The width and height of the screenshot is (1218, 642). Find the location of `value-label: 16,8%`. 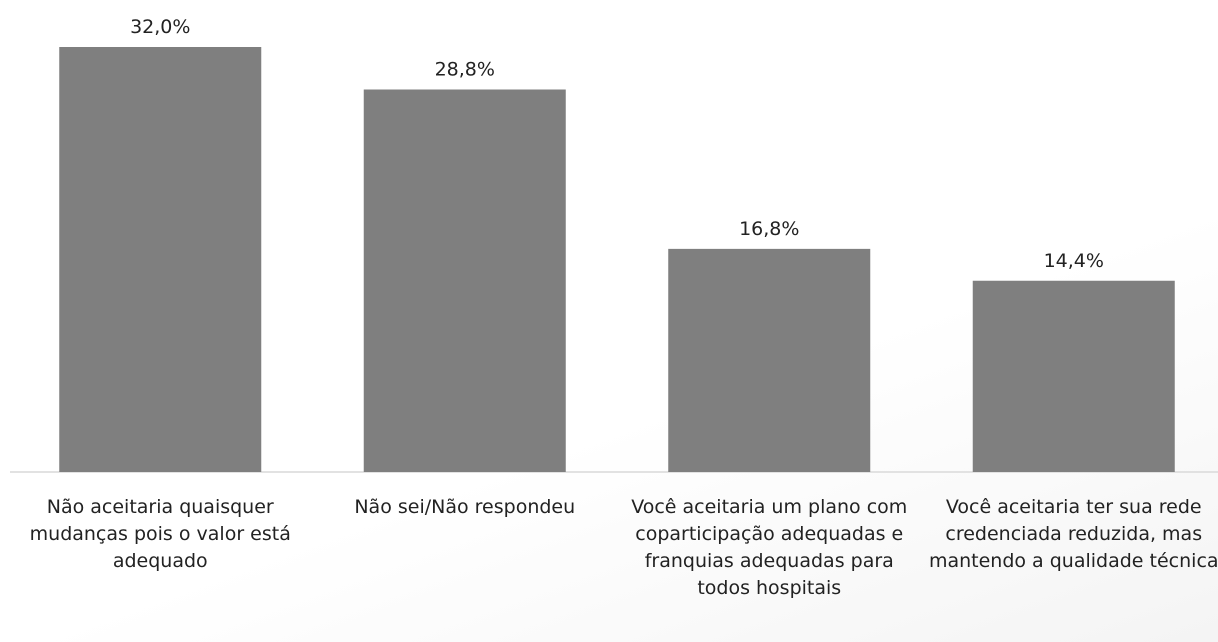

value-label: 16,8% is located at coordinates (769, 229).